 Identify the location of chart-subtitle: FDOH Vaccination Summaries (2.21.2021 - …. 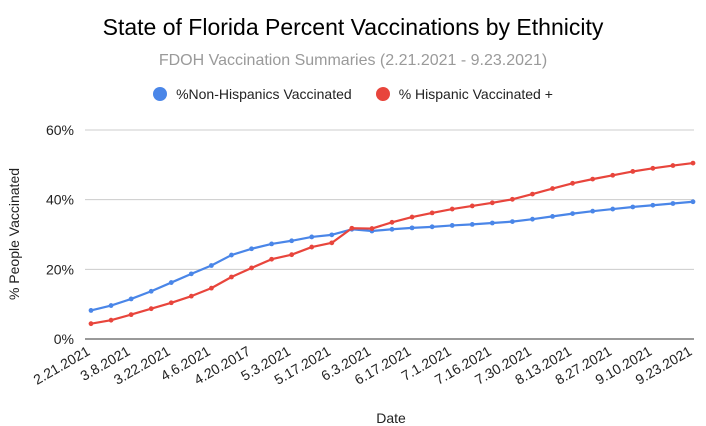
(353, 60).